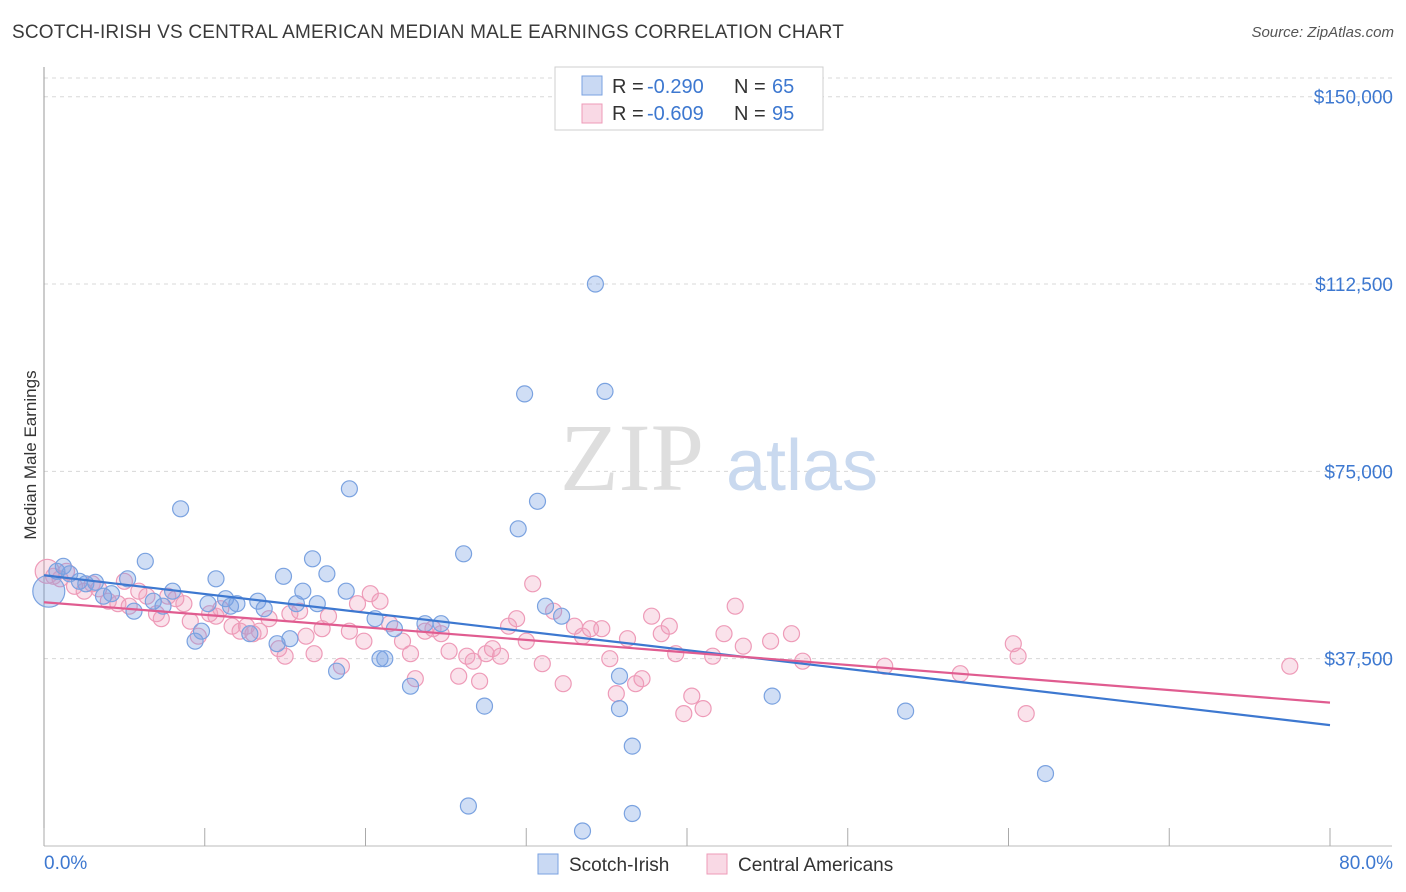  What do you see at coordinates (619, 865) in the screenshot?
I see `bottom-legend-scotch-irish: Scotch-Irish` at bounding box center [619, 865].